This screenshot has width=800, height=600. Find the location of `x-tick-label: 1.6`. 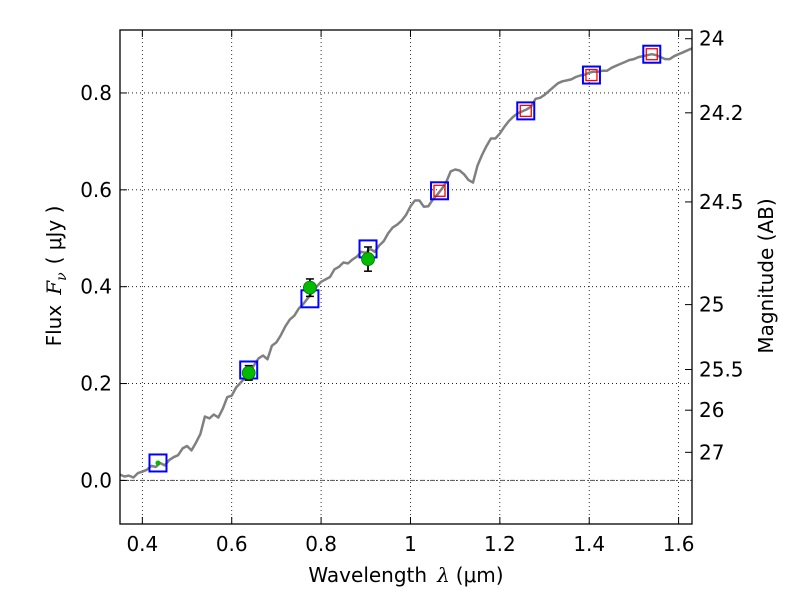

x-tick-label: 1.6 is located at coordinates (679, 544).